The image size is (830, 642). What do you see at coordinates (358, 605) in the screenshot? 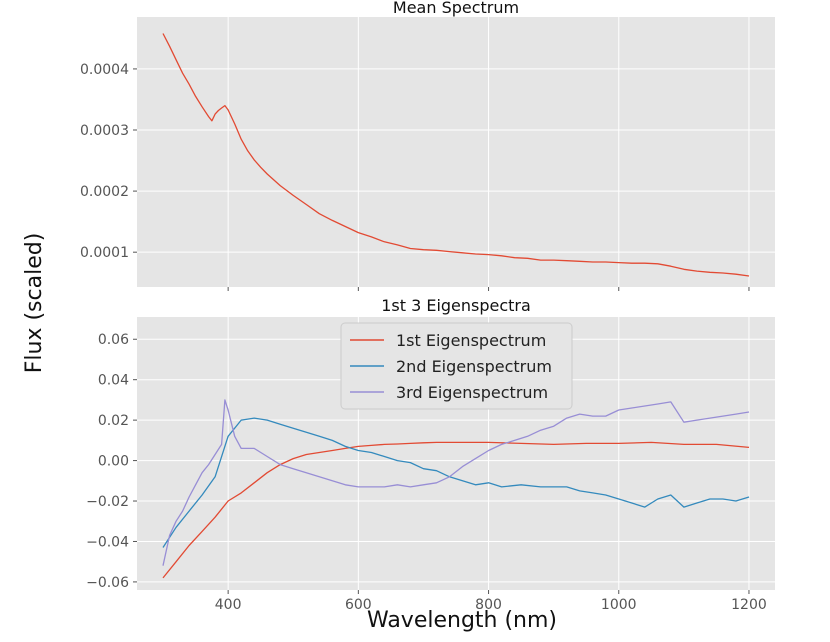
I see `x-tick-label: 600` at bounding box center [358, 605].